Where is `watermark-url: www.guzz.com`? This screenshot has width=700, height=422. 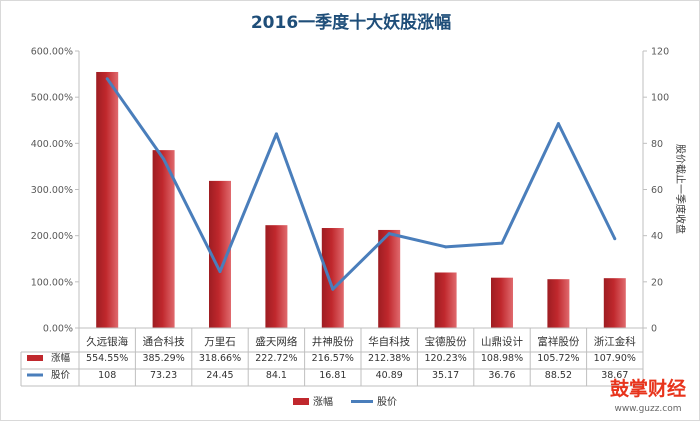
watermark-url: www.guzz.com is located at coordinates (647, 409).